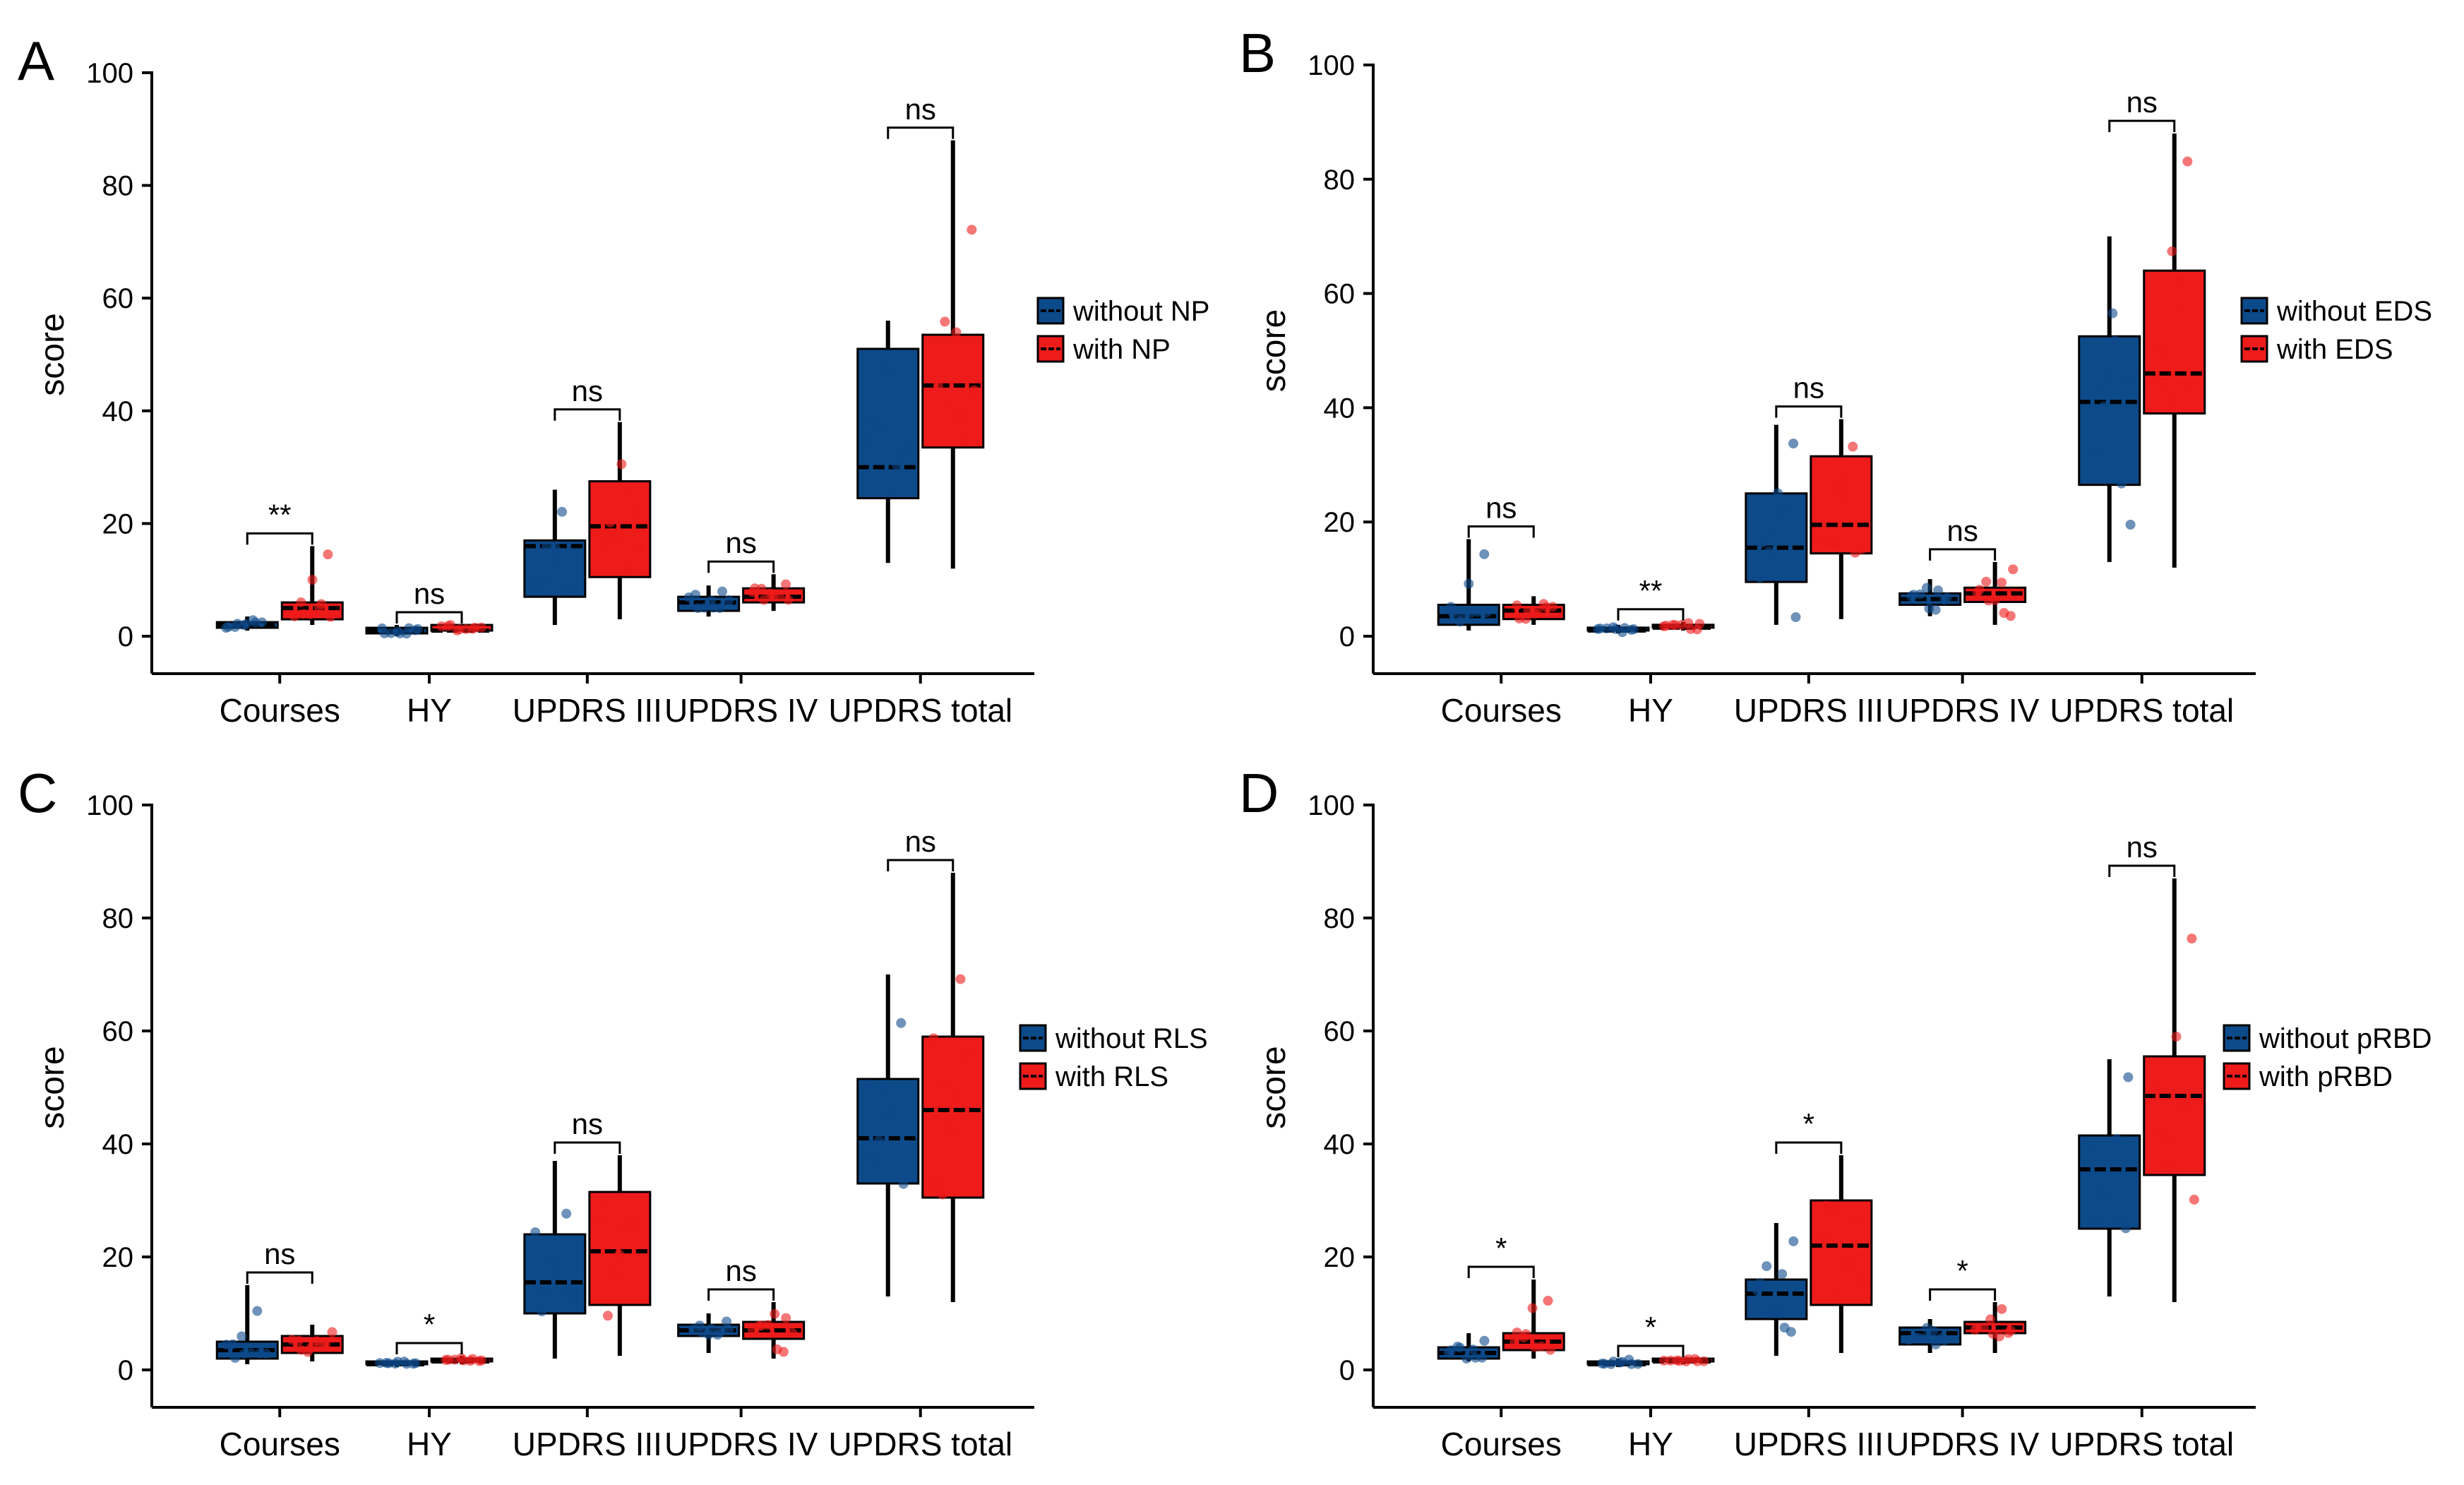  What do you see at coordinates (109, 73) in the screenshot?
I see `y-tick-label: 100` at bounding box center [109, 73].